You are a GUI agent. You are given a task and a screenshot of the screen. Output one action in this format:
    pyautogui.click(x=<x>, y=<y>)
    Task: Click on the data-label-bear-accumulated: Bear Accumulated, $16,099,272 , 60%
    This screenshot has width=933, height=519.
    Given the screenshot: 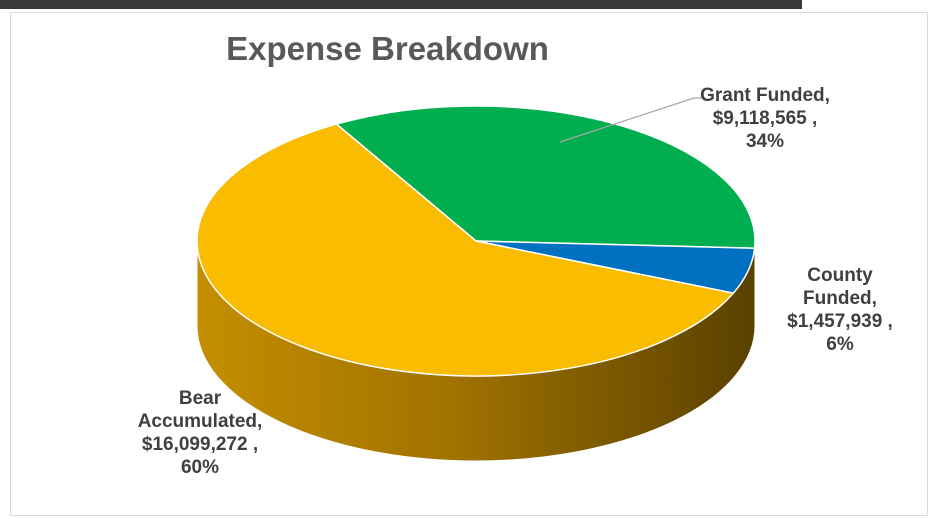 What is the action you would take?
    pyautogui.click(x=200, y=433)
    